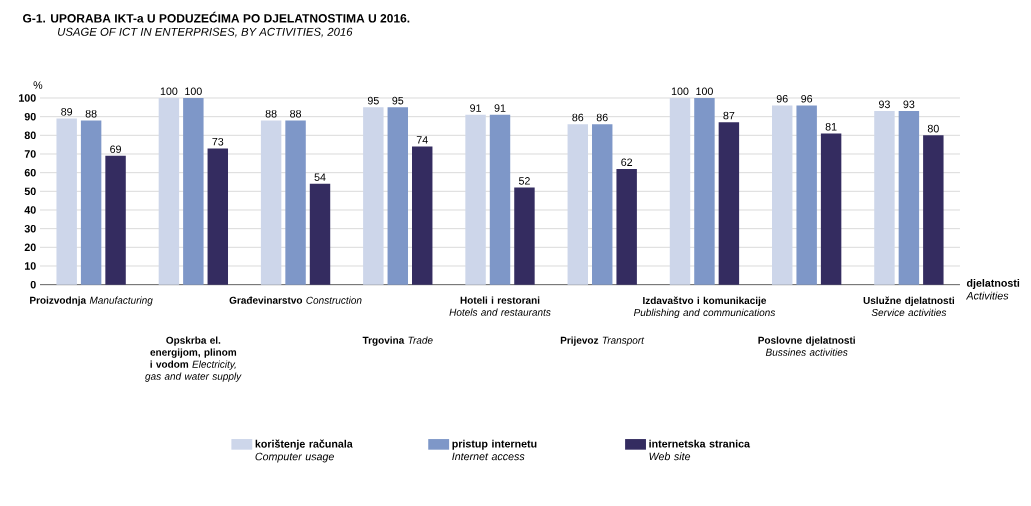  I want to click on chart-subtitle: USAGE OF ICT IN ENTERPRISES, BY ACTIVITIES, 2016, so click(205, 32).